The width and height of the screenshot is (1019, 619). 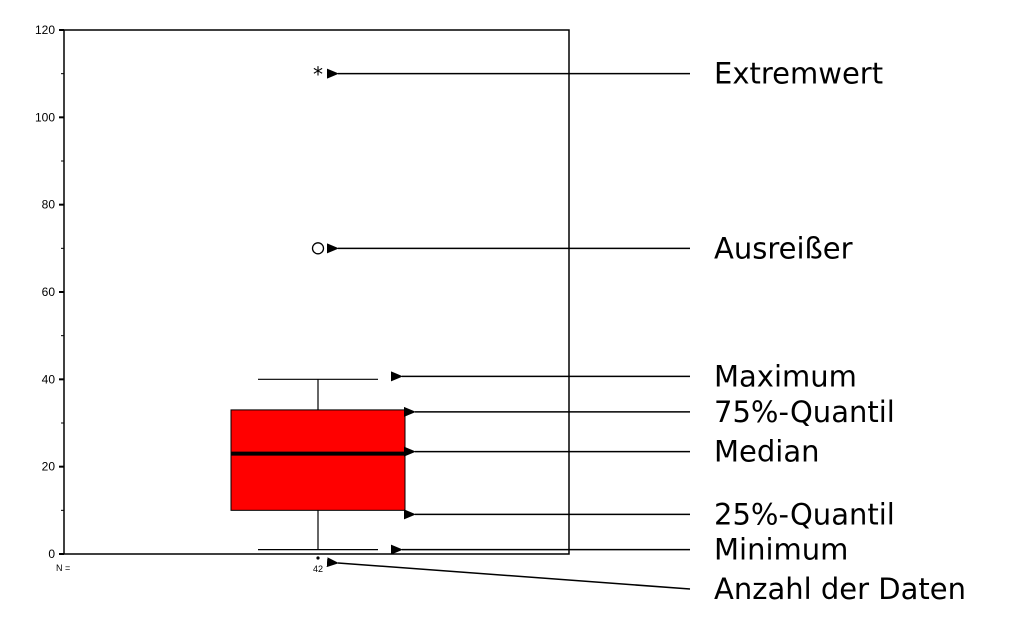 I want to click on annotation-median: Median, so click(x=766, y=452).